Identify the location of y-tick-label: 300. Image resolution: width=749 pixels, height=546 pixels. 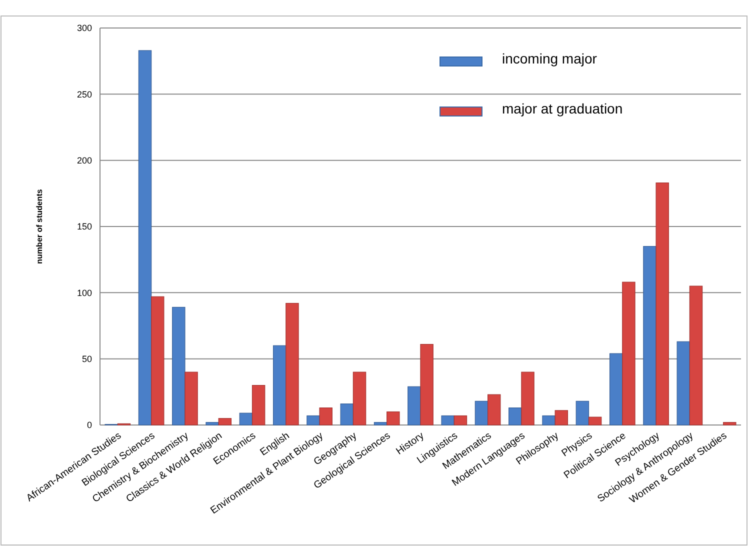
(84, 28).